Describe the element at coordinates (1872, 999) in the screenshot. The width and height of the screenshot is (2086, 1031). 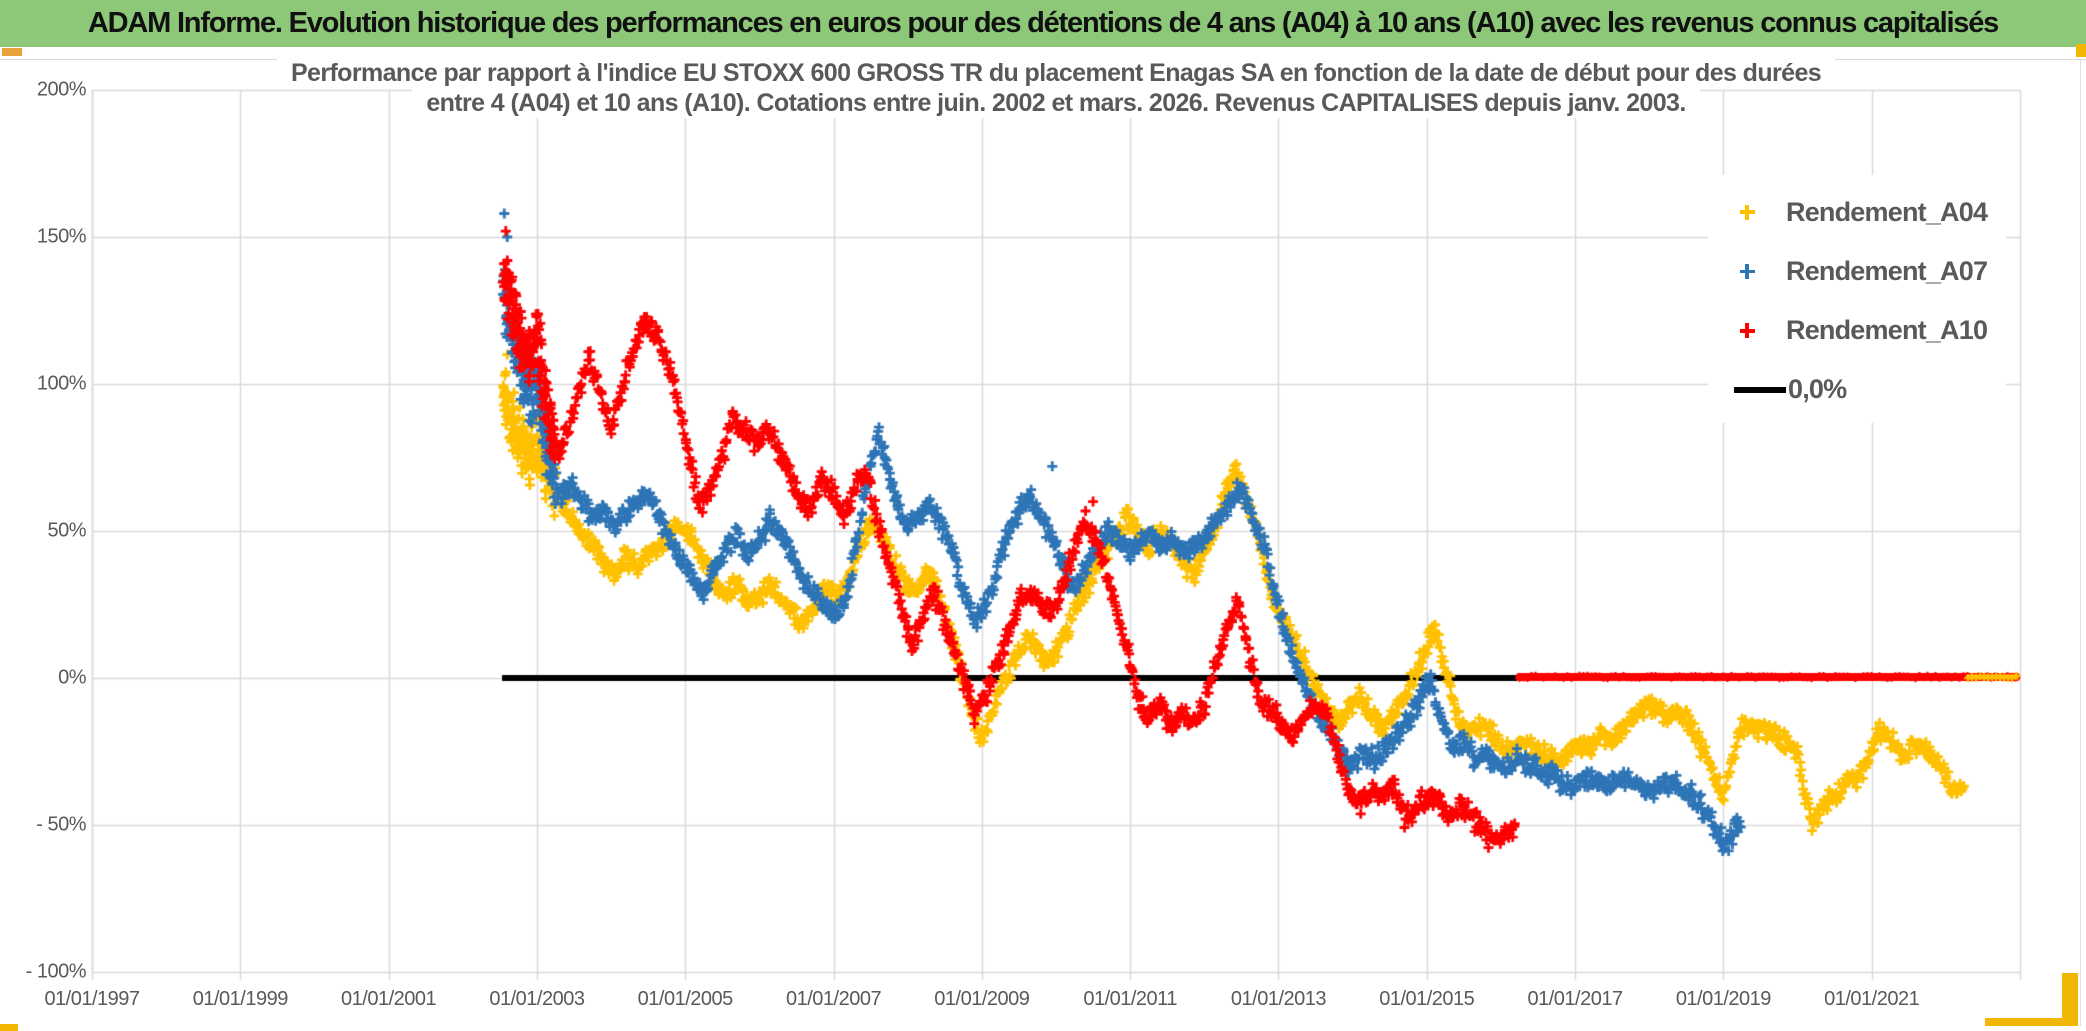
I see `x-axis-tick-label: 01/01/2021` at that location.